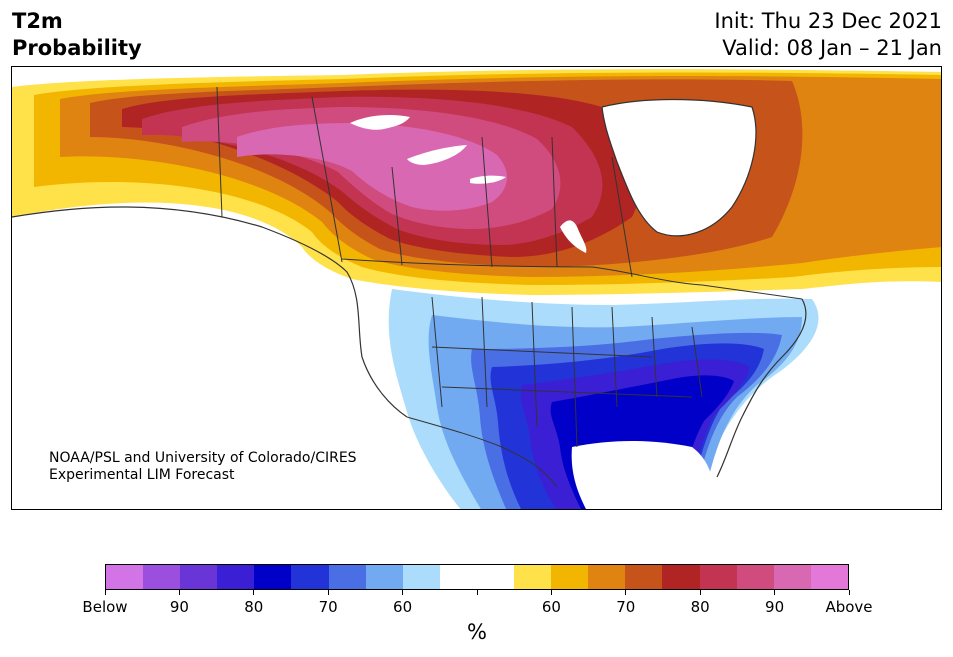  I want to click on valid-date-range: Valid: 08 Jan – 21 Jan, so click(832, 48).